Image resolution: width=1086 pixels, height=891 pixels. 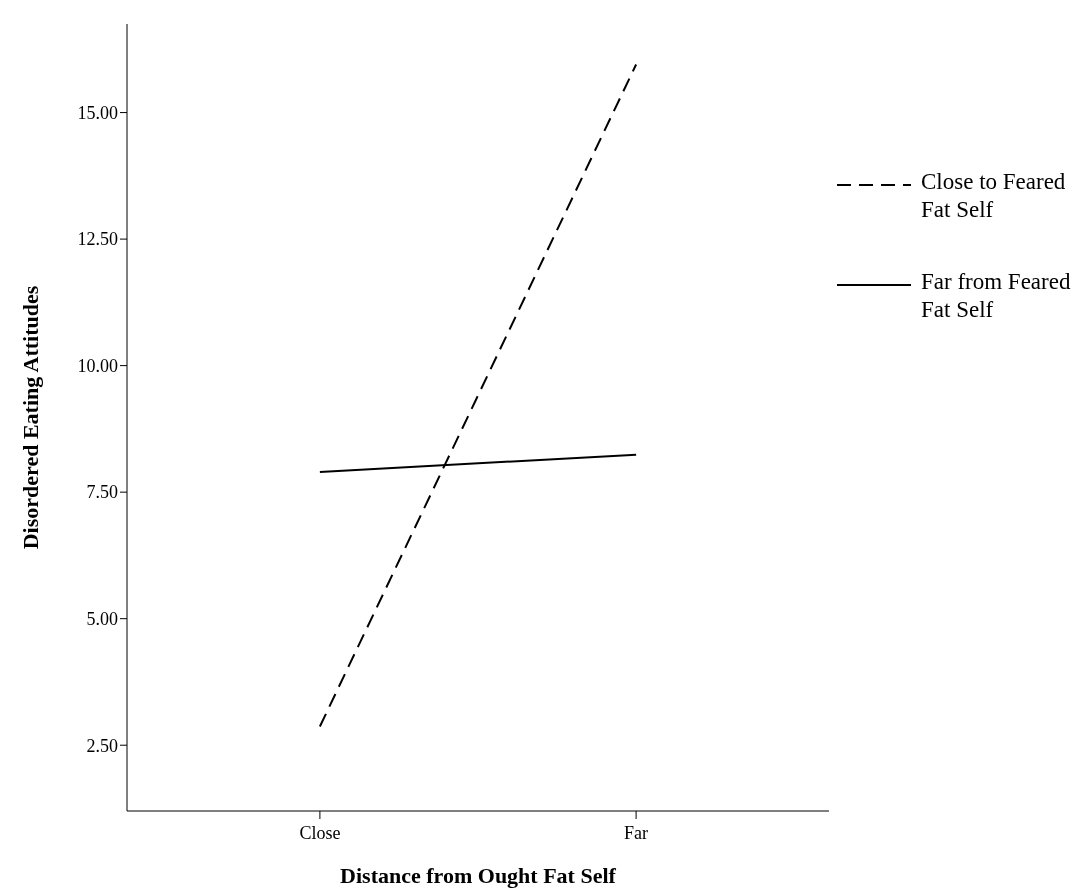 What do you see at coordinates (102, 618) in the screenshot?
I see `y-tick-label: 5.00` at bounding box center [102, 618].